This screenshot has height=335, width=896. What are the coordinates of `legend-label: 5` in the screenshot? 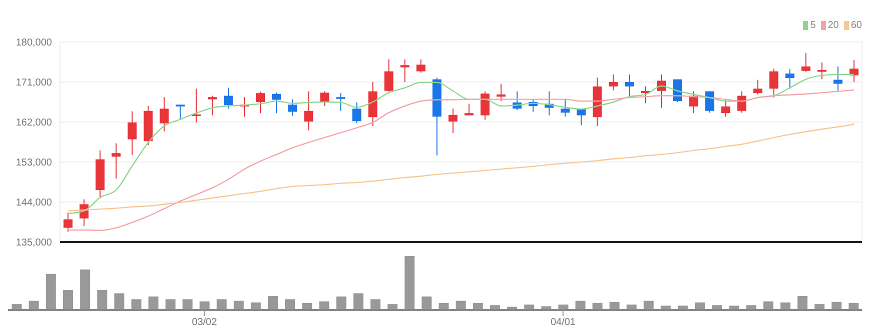 It's located at (812, 25).